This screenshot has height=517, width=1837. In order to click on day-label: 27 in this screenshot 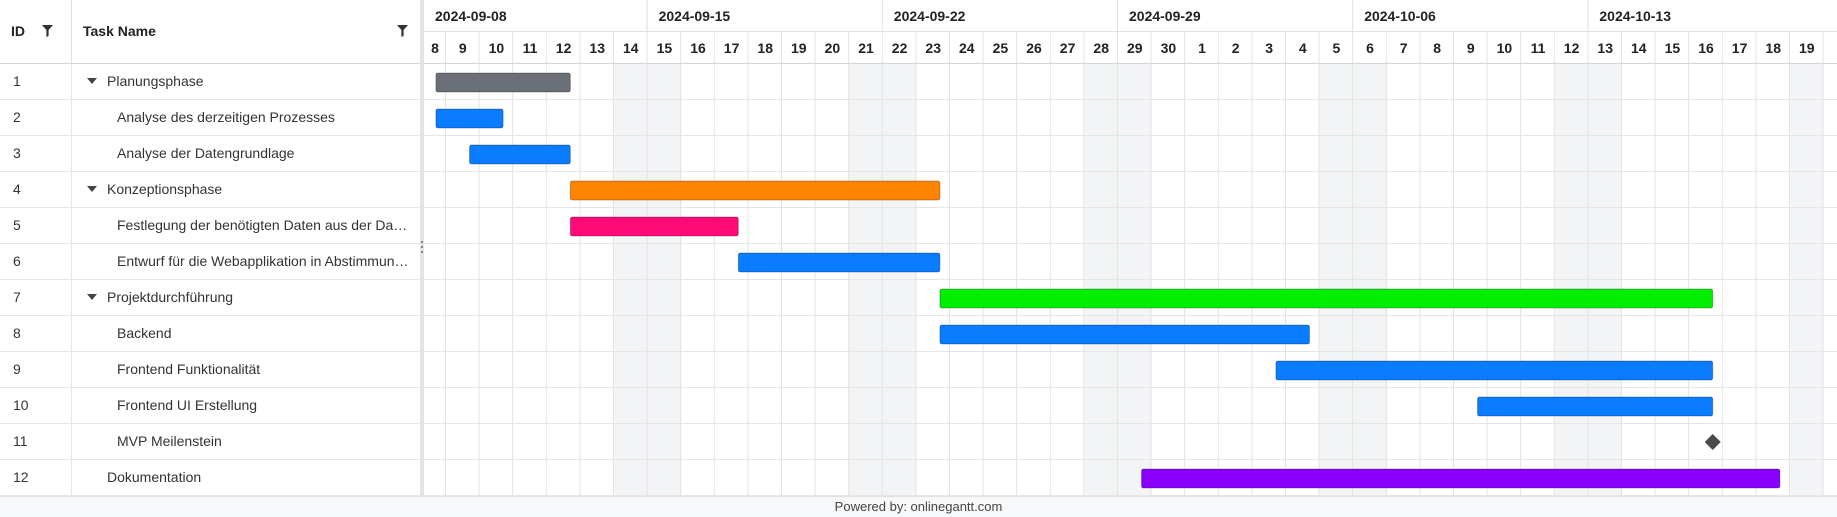, I will do `click(1068, 48)`.